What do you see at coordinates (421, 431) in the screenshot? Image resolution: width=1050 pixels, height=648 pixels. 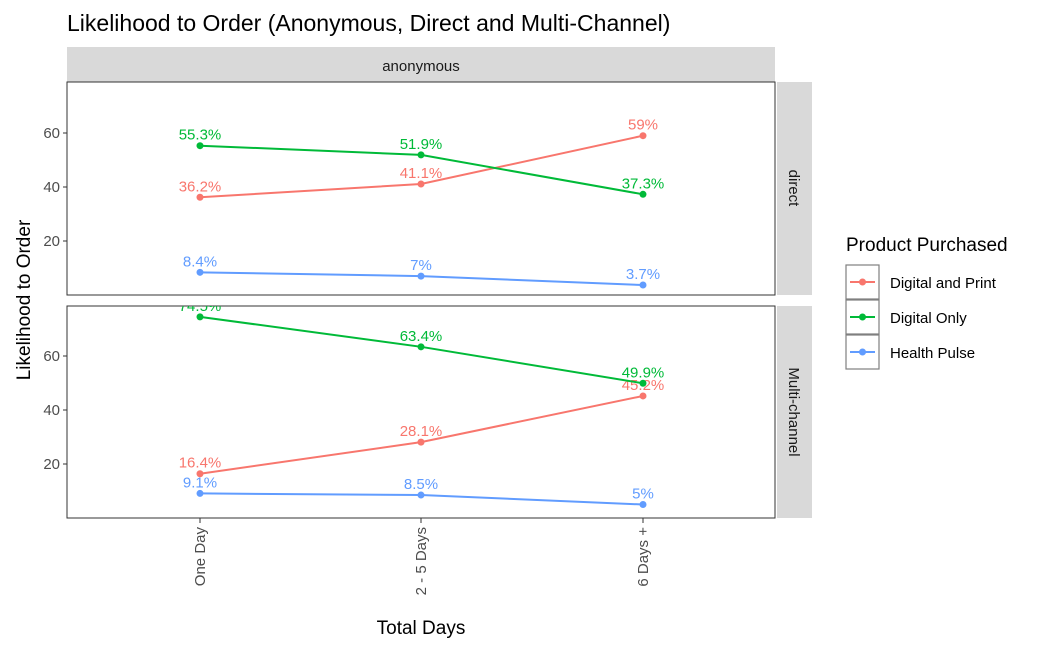 I see `data-label-digital-and-print: 28.1%` at bounding box center [421, 431].